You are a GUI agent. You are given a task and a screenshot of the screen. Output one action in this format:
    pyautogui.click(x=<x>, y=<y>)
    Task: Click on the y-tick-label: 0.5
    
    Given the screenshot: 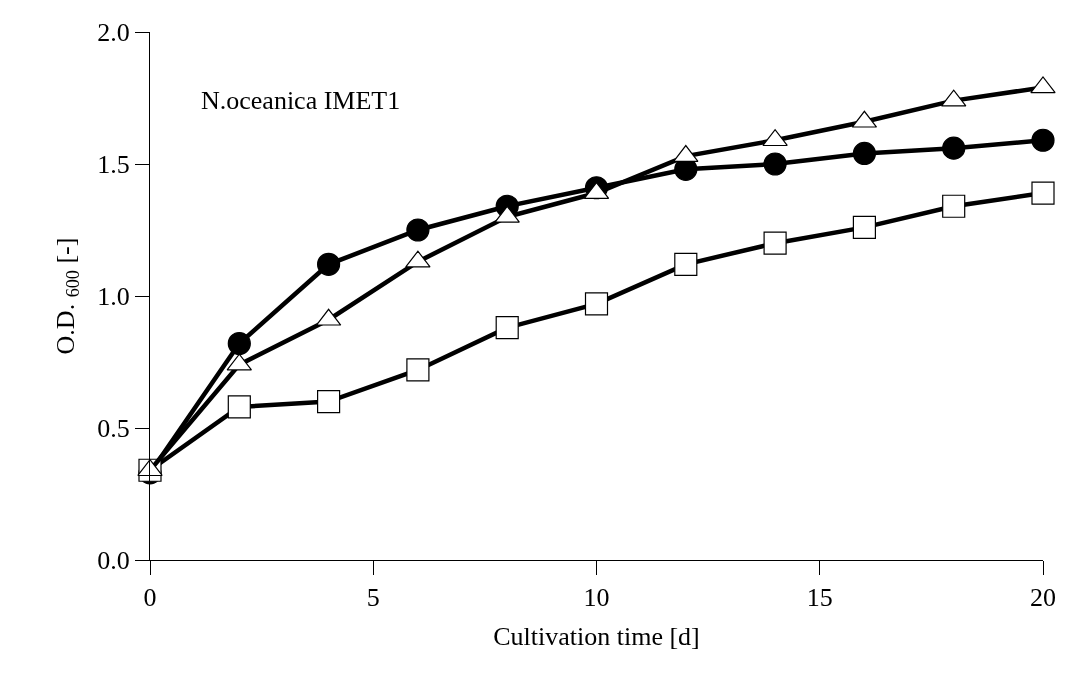 What is the action you would take?
    pyautogui.click(x=113, y=429)
    